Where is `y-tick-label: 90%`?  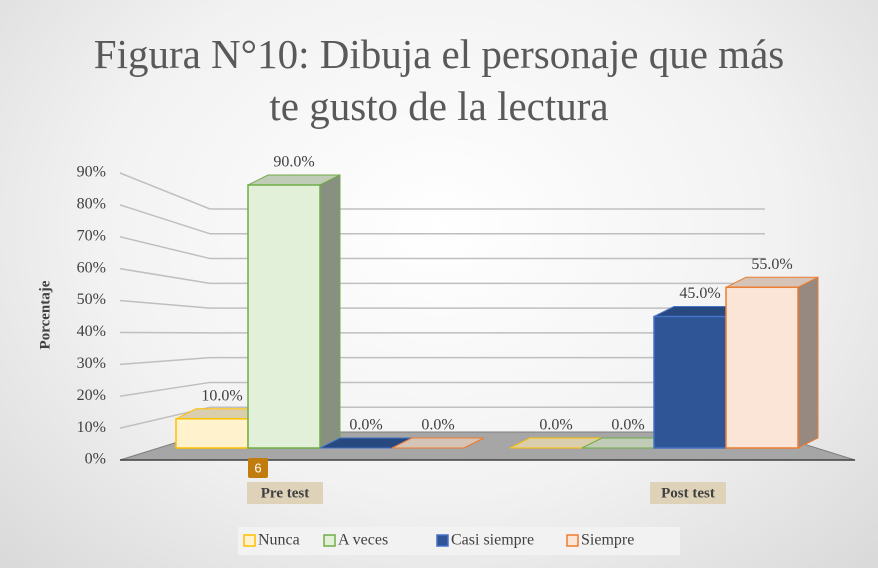
y-tick-label: 90% is located at coordinates (91, 172).